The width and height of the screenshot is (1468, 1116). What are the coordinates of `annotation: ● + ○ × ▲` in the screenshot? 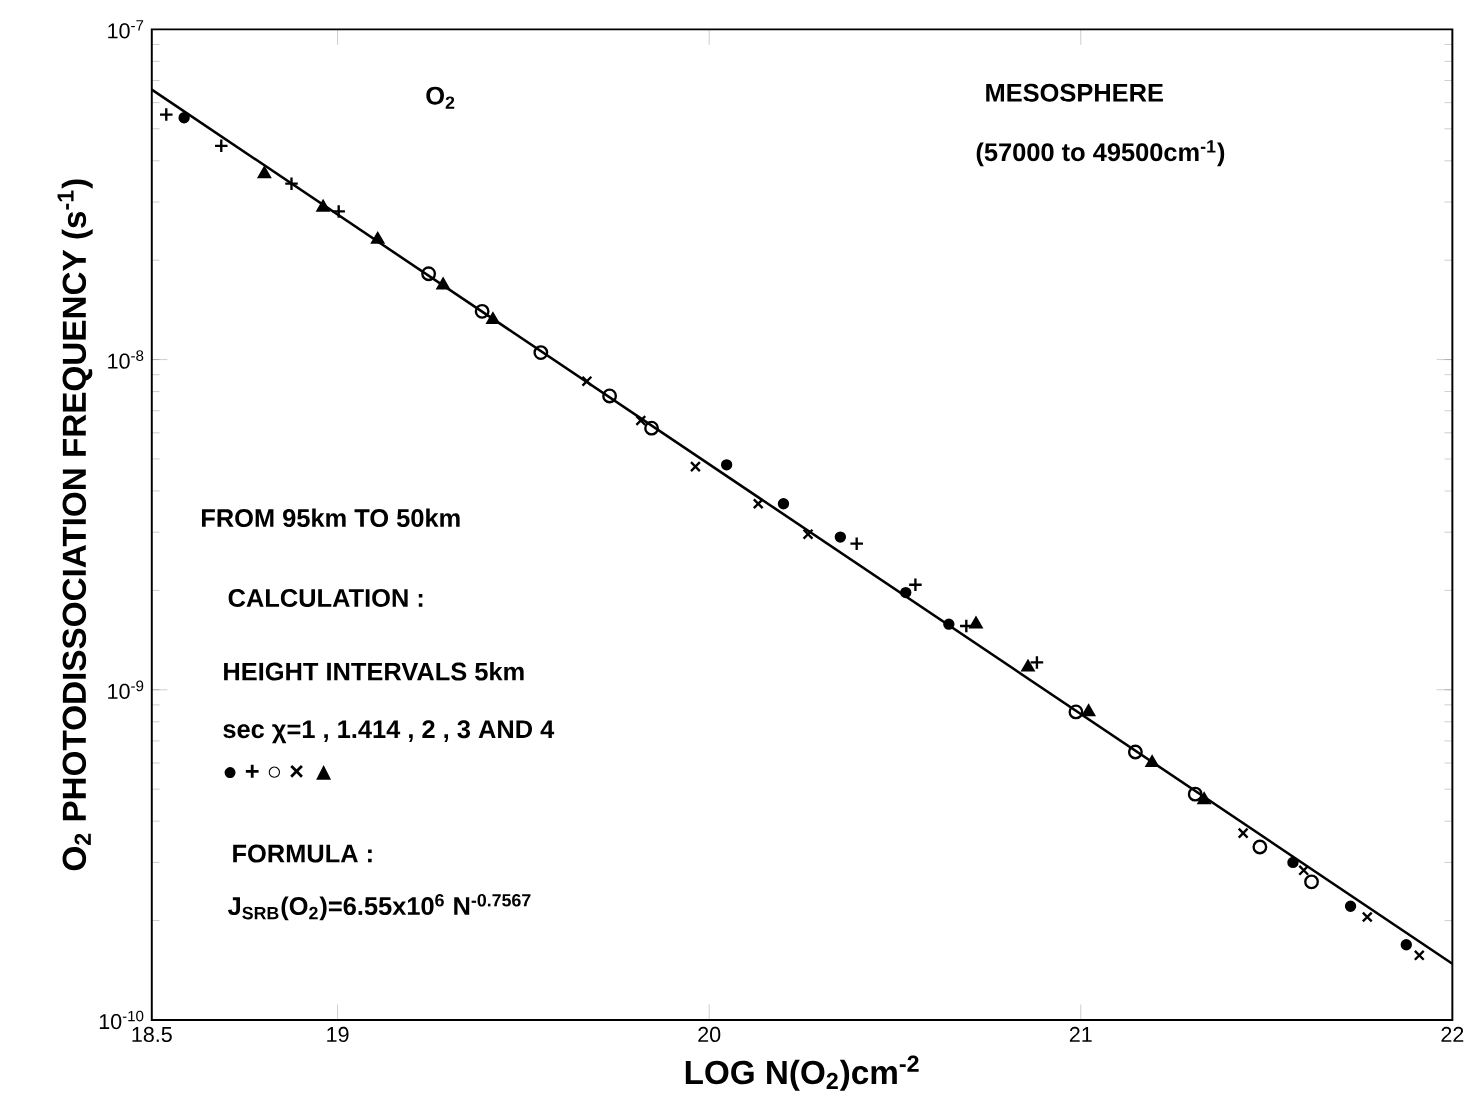 It's located at (278, 772).